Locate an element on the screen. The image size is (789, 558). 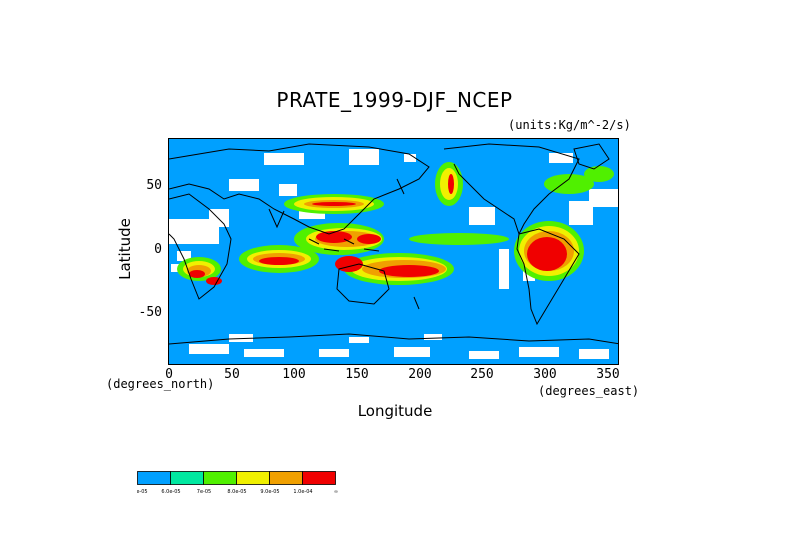
x-tick-50: 50 is located at coordinates (232, 374).